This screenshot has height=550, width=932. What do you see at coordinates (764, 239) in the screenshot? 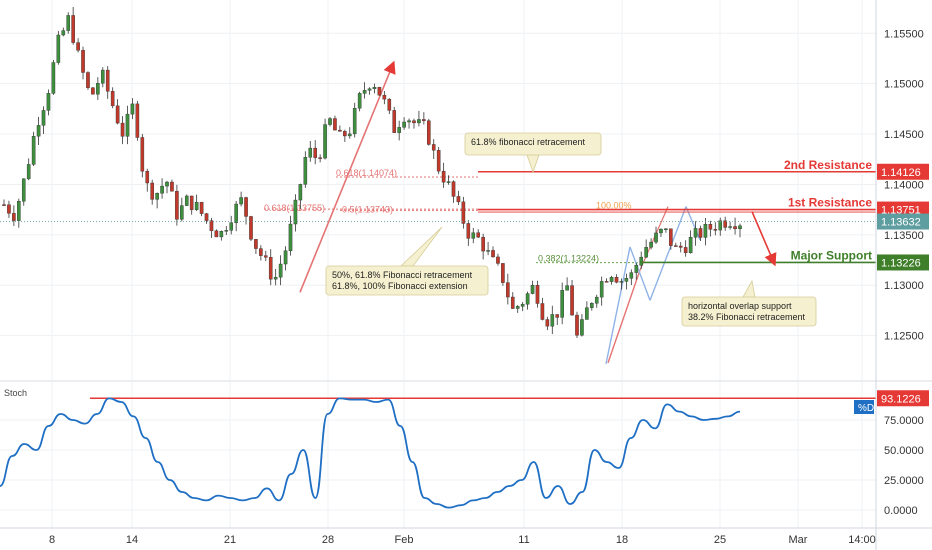
I see `projection-arrow` at bounding box center [764, 239].